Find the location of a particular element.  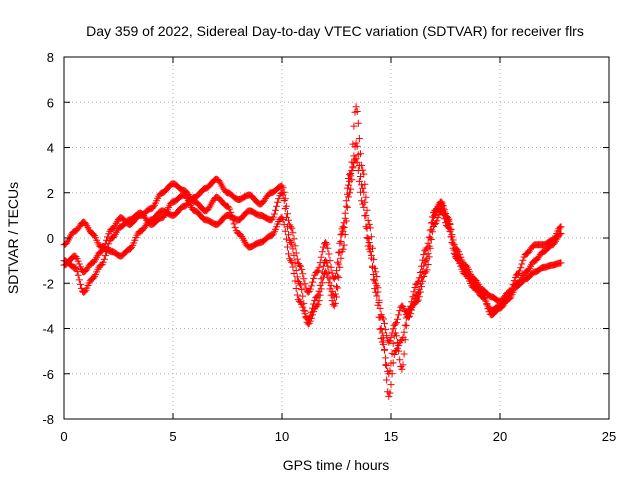

y-tick-label: -8 is located at coordinates (48, 419).